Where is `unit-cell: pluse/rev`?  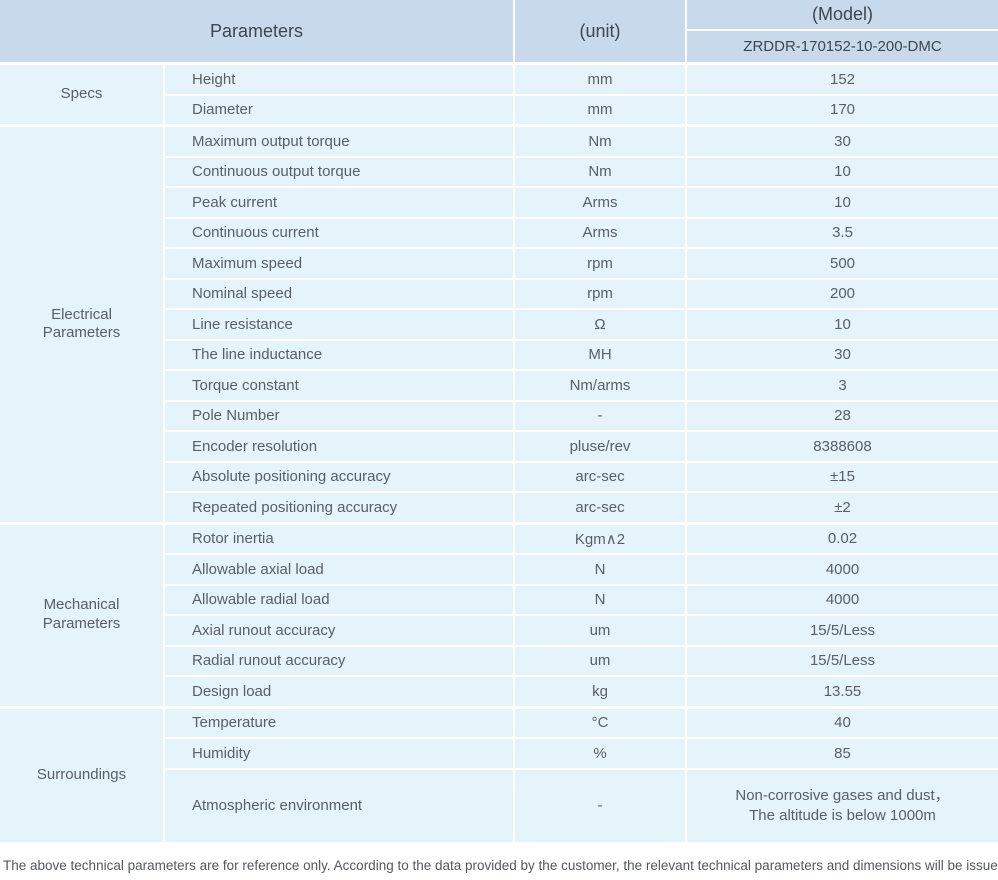
unit-cell: pluse/rev is located at coordinates (599, 446).